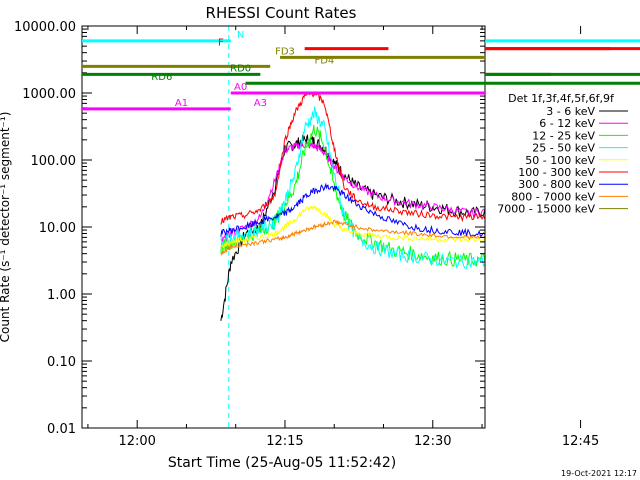 The width and height of the screenshot is (640, 480). I want to click on state-bars: N F FD3 FD4 RD0 RD6 A0 A1 A3, so click(361, 70).